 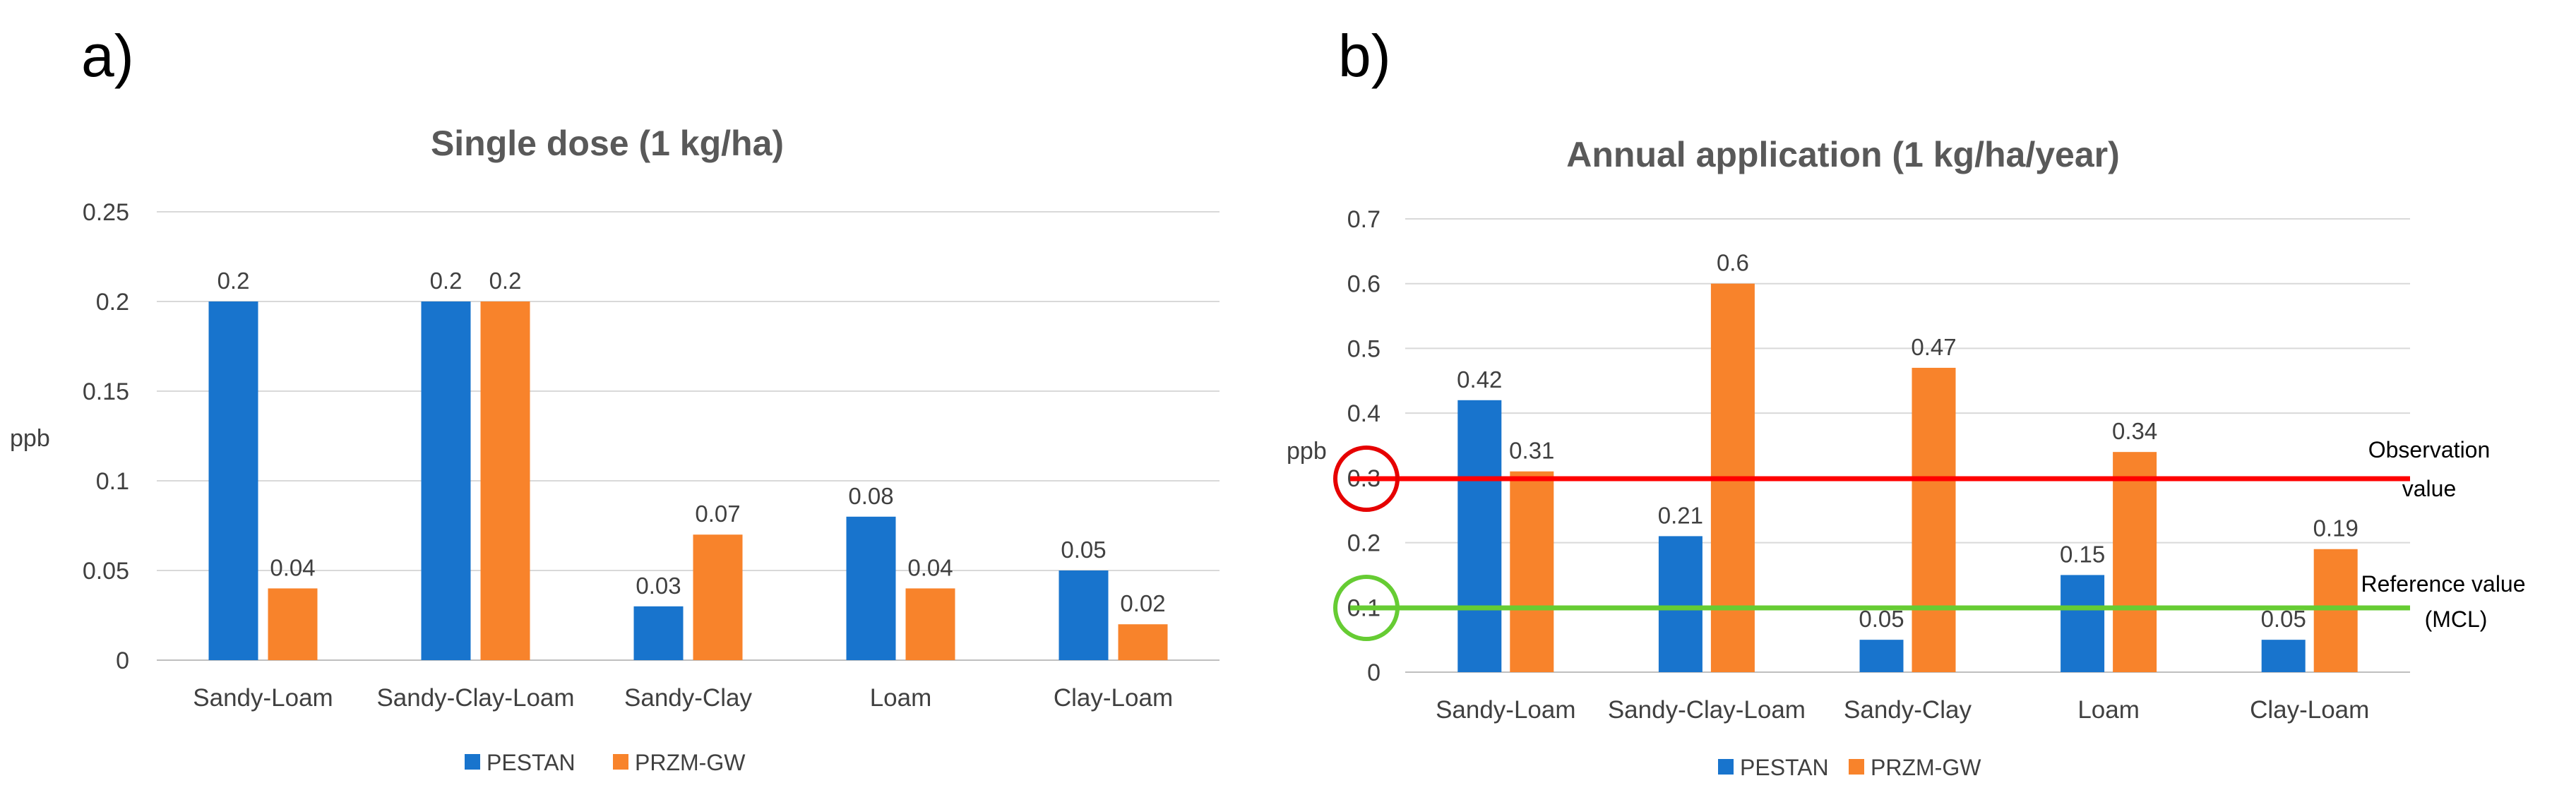 I want to click on chart-a-ytick: 0.25, so click(x=106, y=212).